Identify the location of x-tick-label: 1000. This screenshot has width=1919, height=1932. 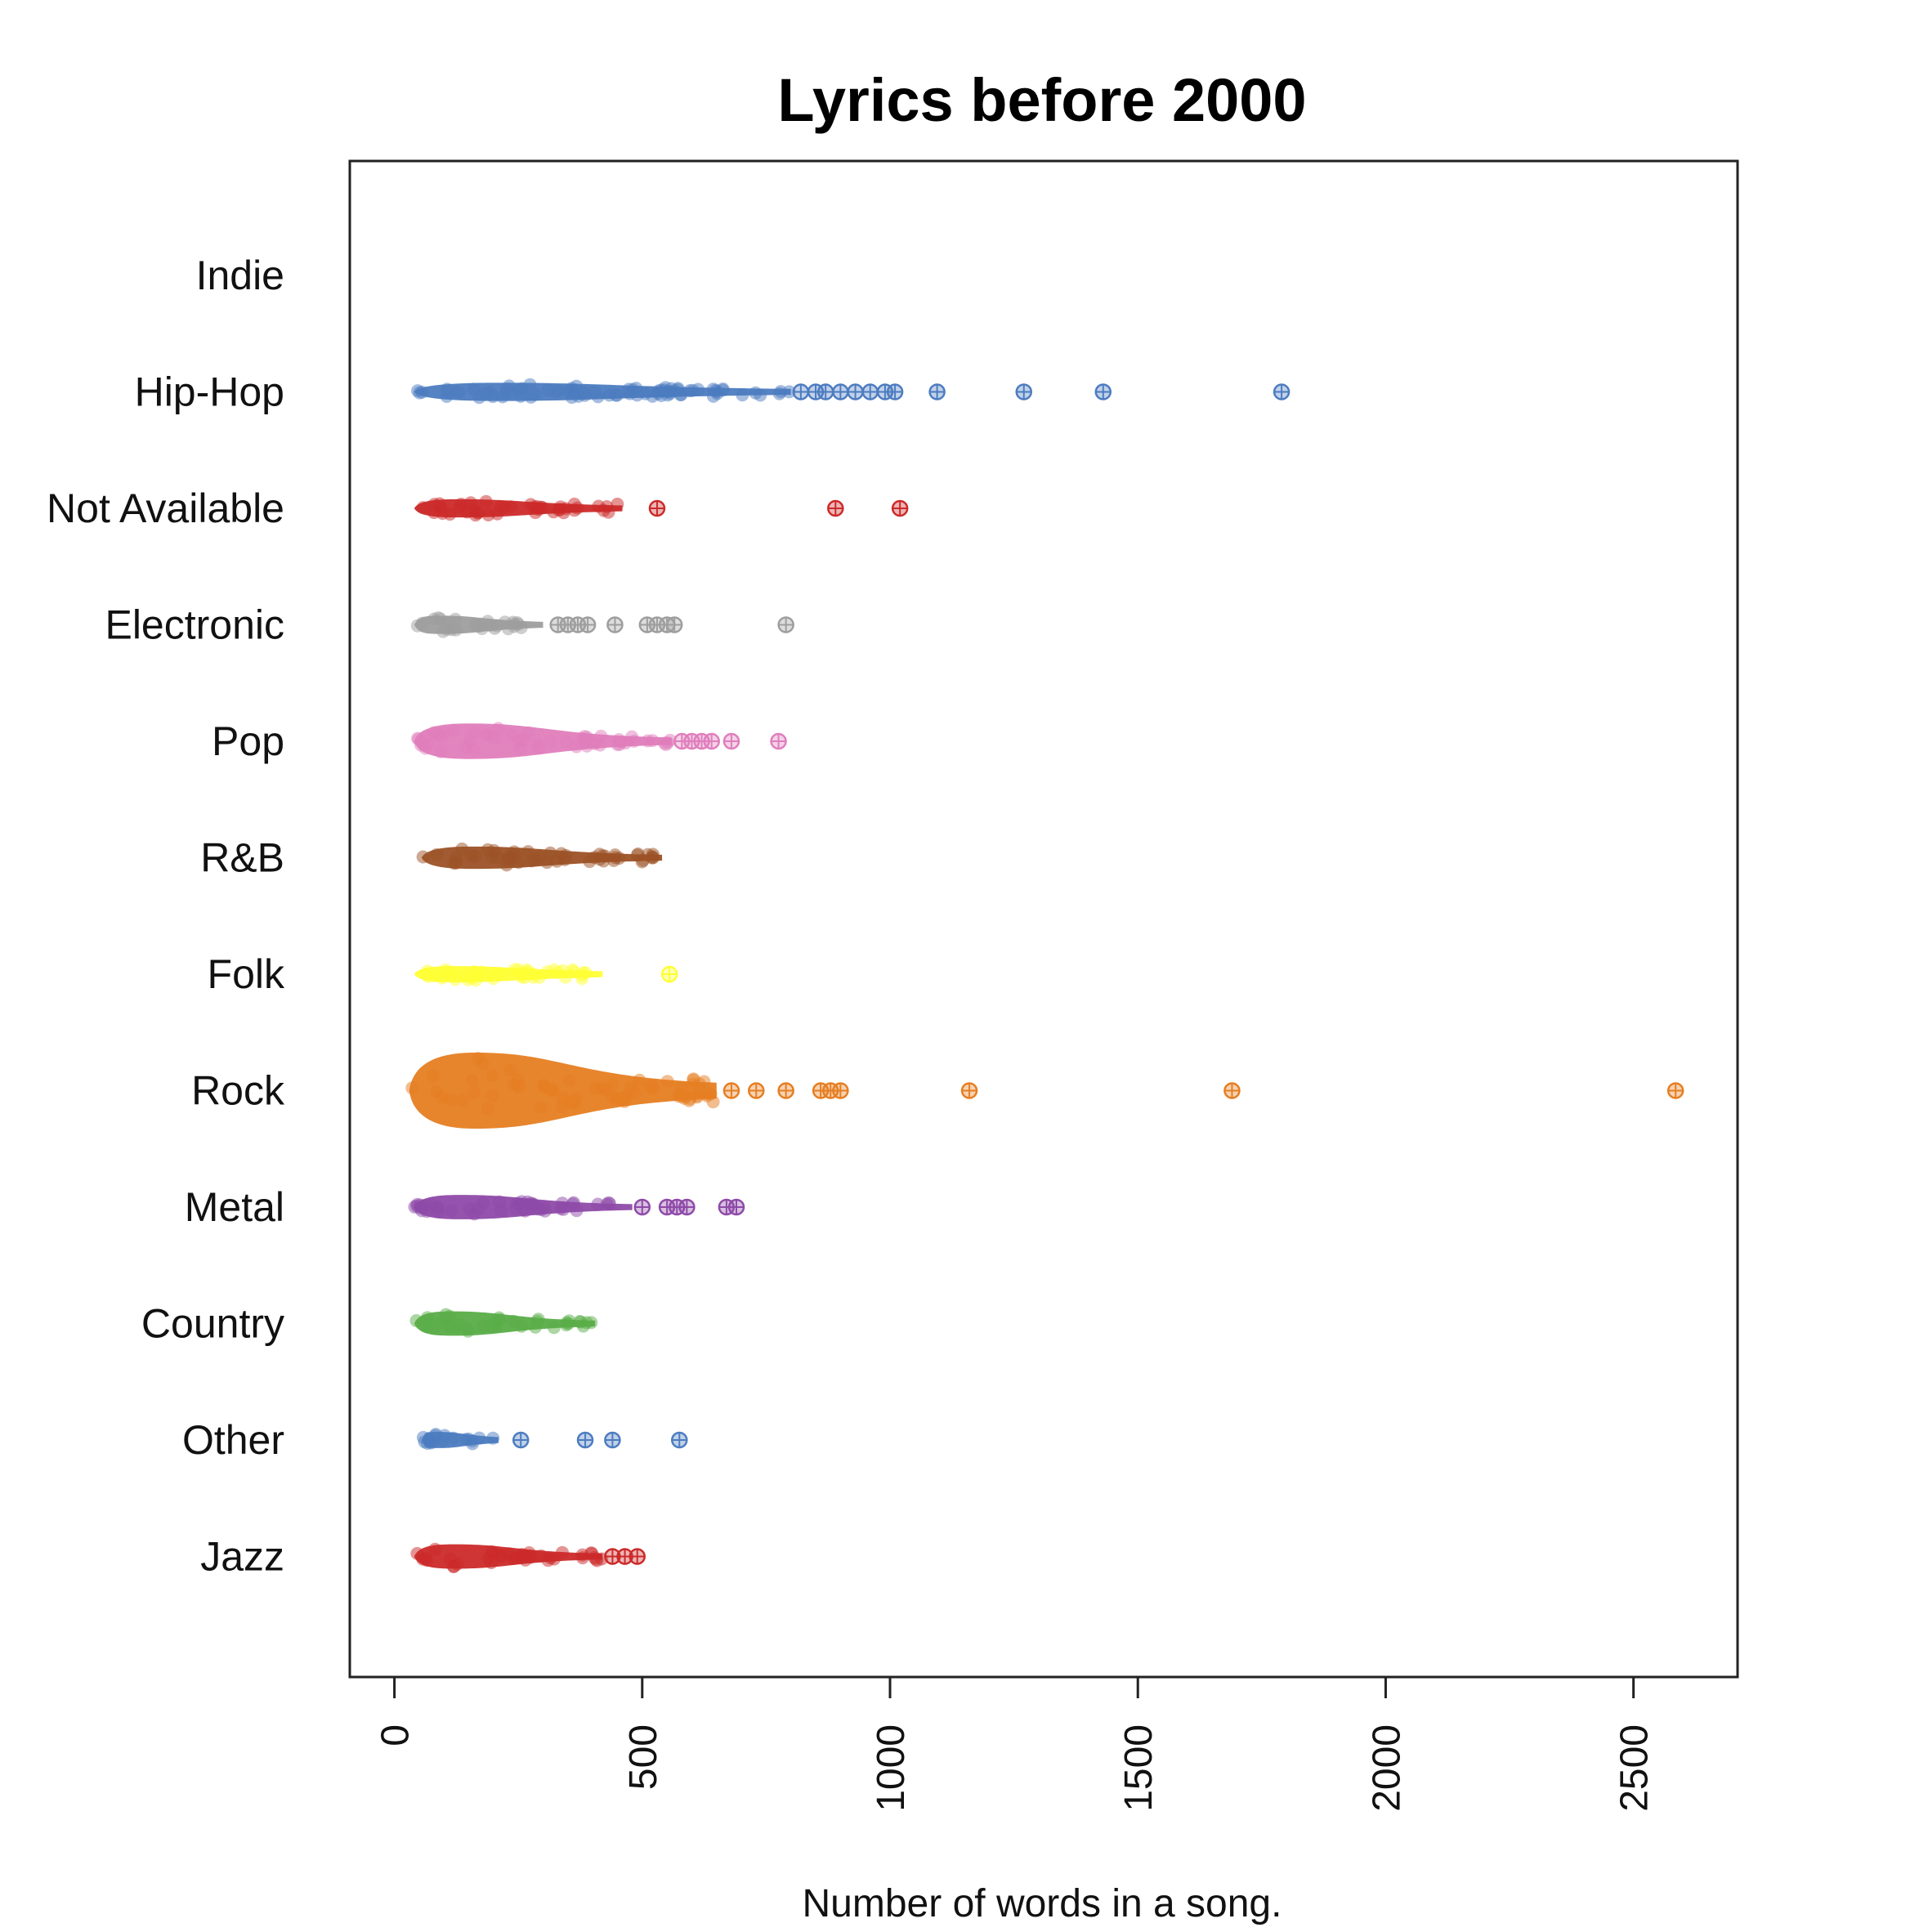
(891, 1768).